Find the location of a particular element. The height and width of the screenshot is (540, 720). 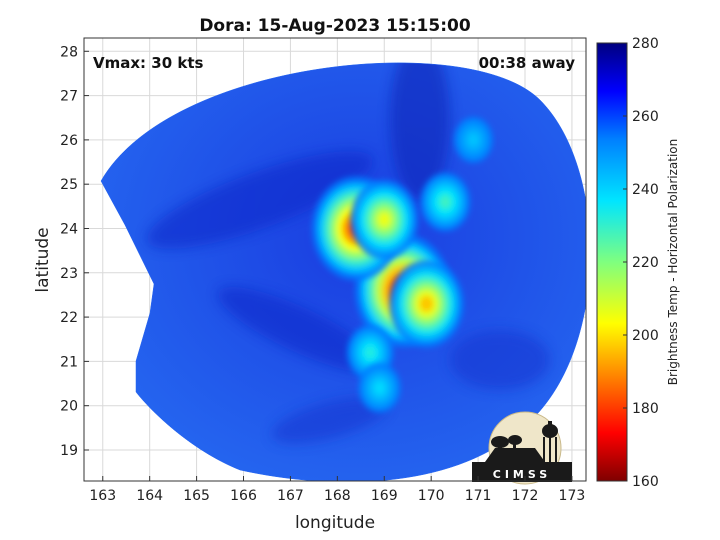

x-tick-label: 167 is located at coordinates (290, 496).